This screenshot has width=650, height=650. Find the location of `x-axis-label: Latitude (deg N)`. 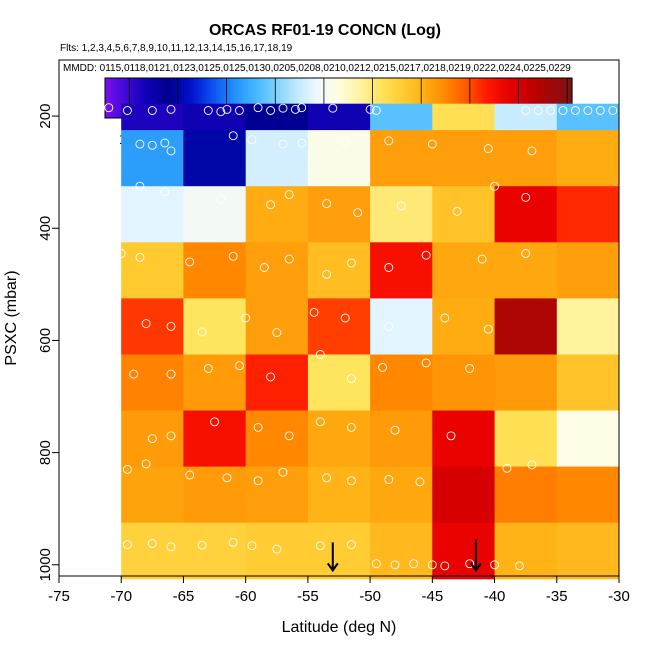

x-axis-label: Latitude (deg N) is located at coordinates (339, 627).